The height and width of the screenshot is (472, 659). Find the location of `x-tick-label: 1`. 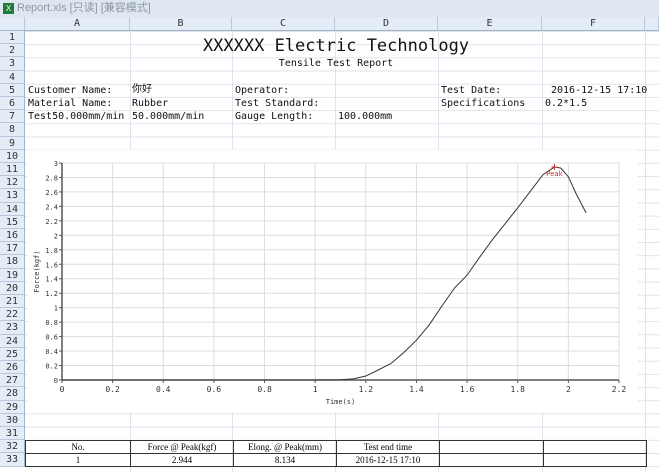

x-tick-label: 1 is located at coordinates (315, 389).